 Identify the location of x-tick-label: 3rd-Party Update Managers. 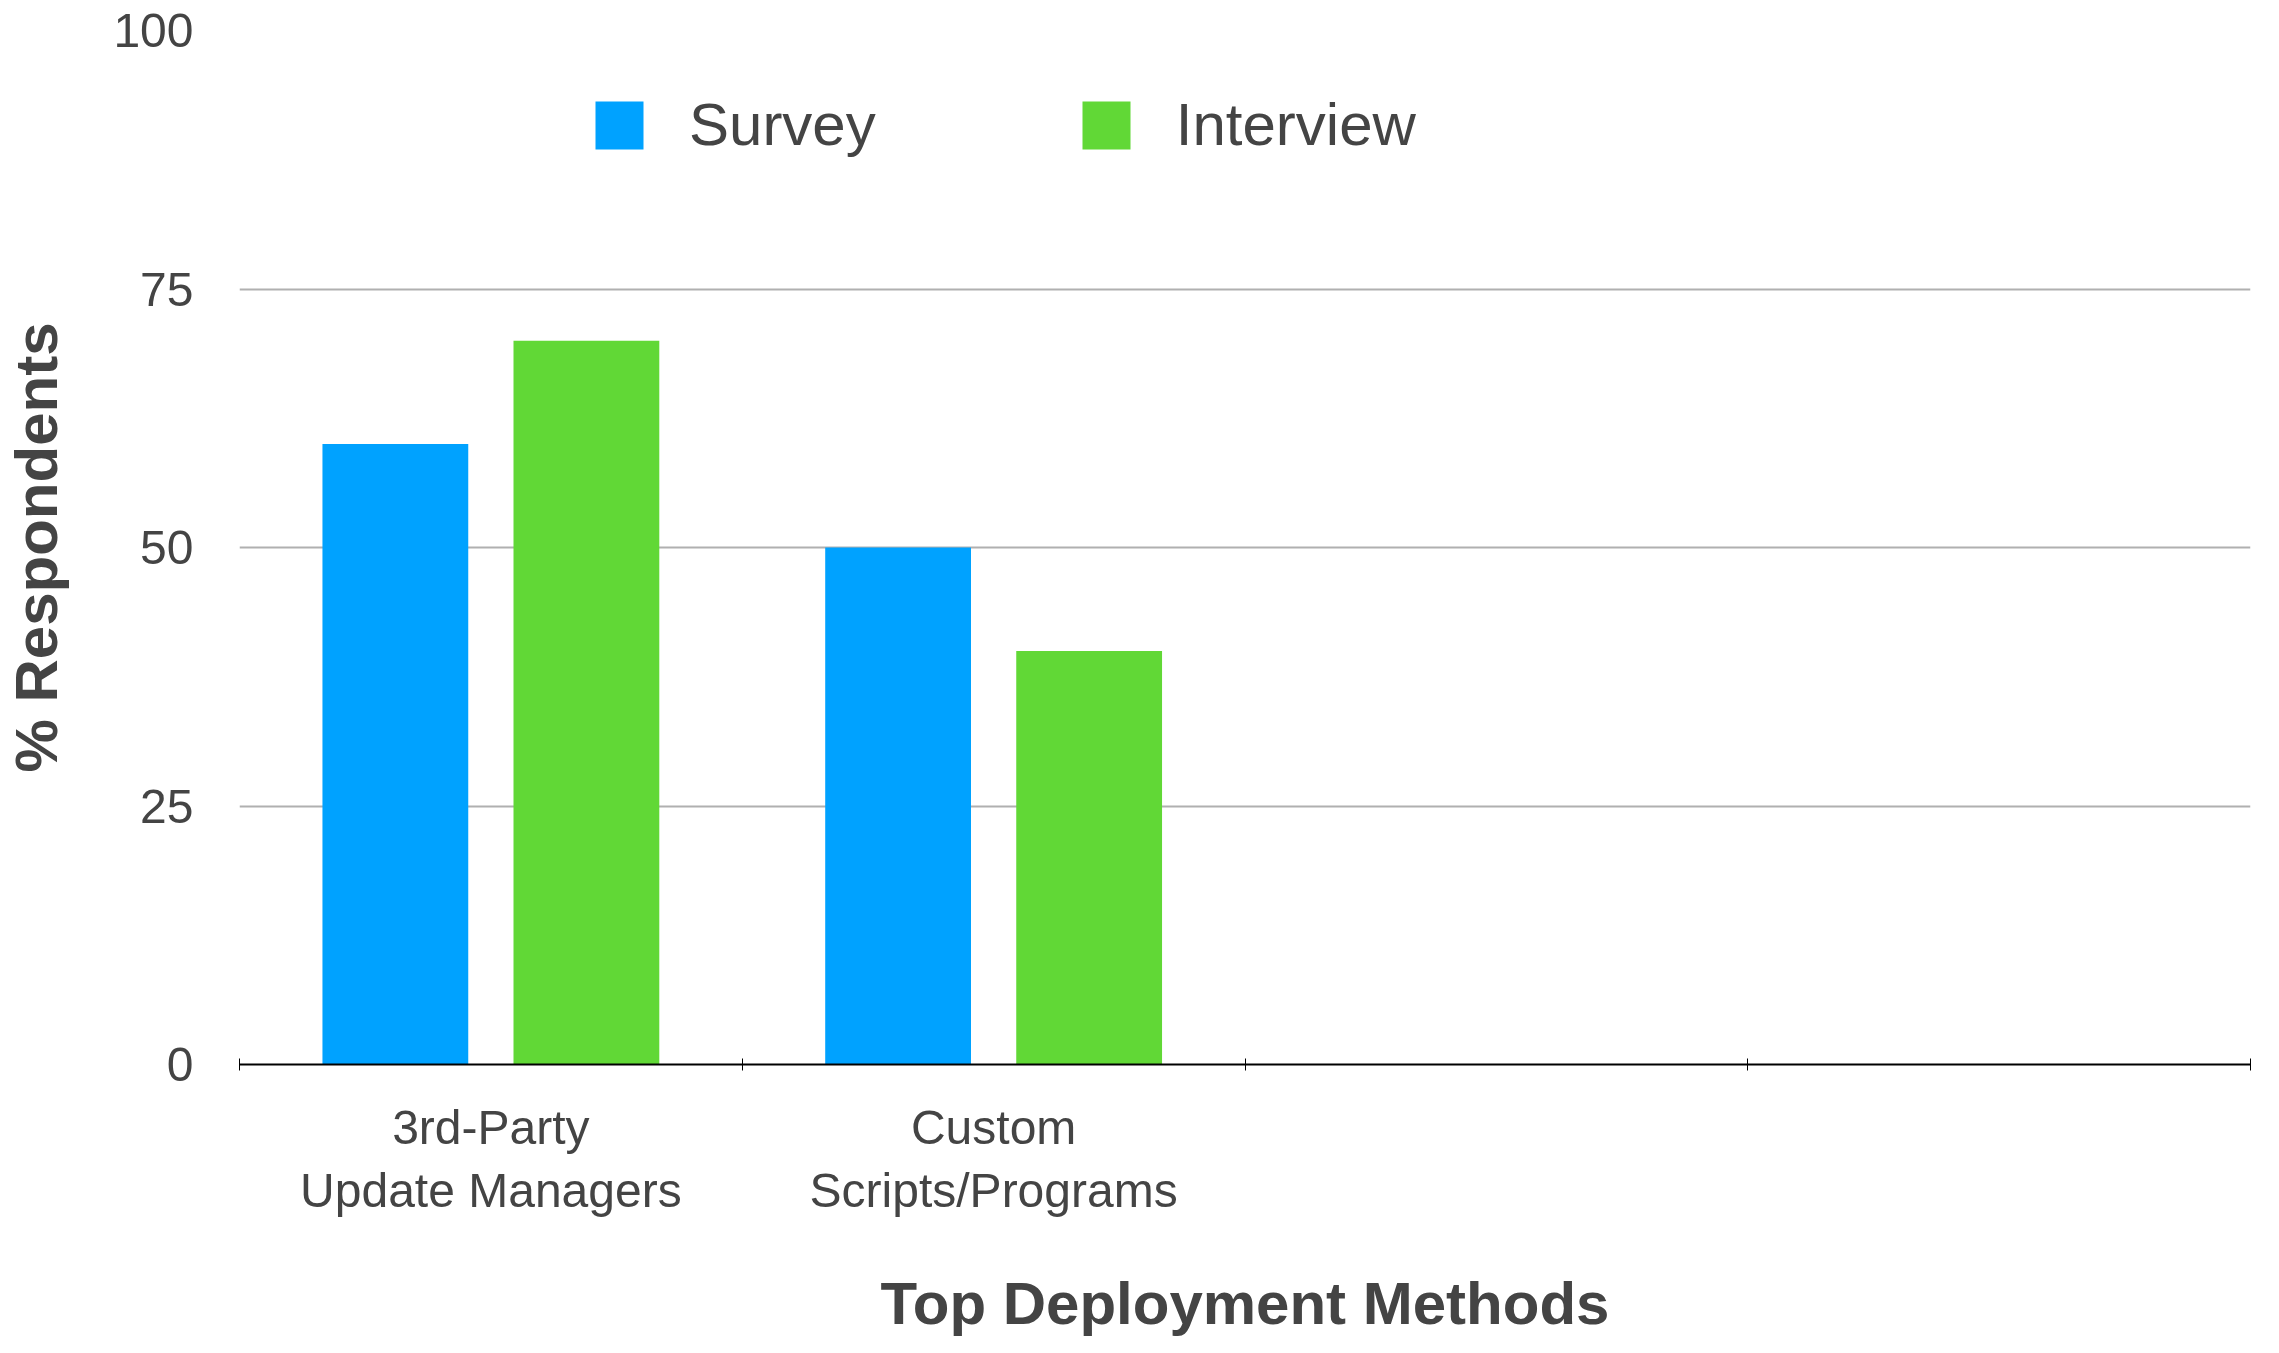
(491, 1159).